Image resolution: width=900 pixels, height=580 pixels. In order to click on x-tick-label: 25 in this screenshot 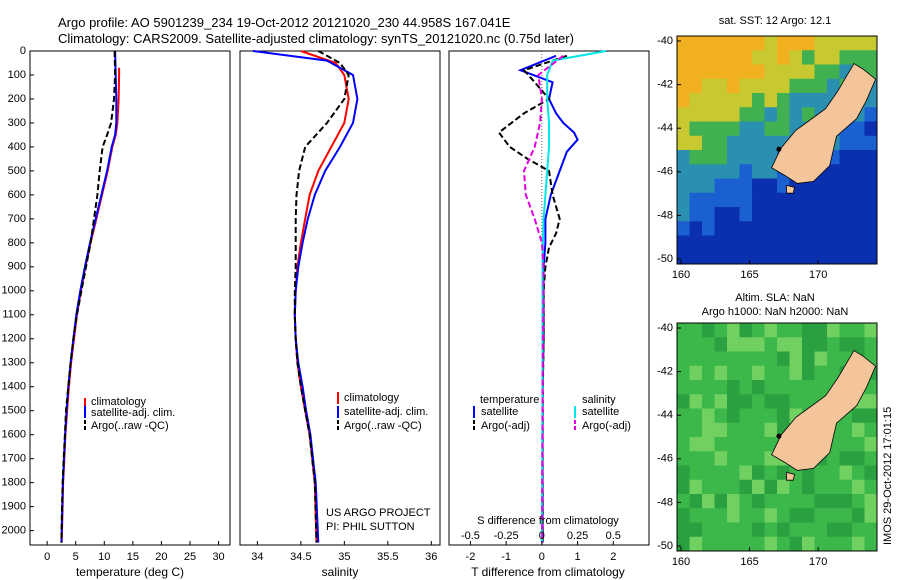, I will do `click(190, 557)`.